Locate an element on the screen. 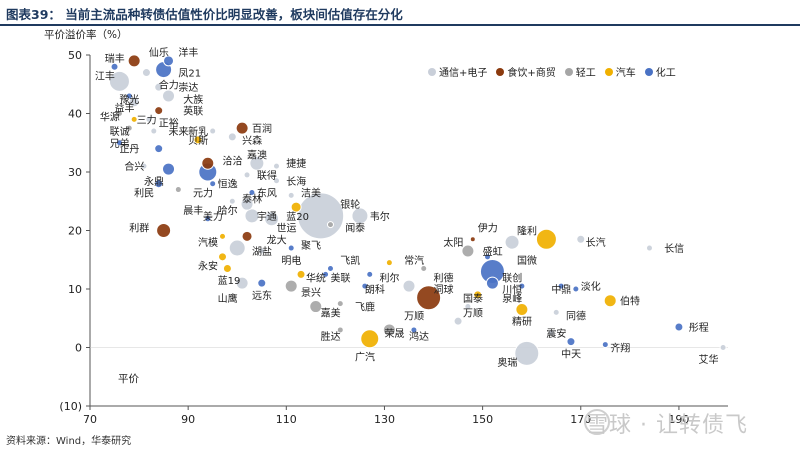 The height and width of the screenshot is (450, 800). data-label: 长海 is located at coordinates (296, 181).